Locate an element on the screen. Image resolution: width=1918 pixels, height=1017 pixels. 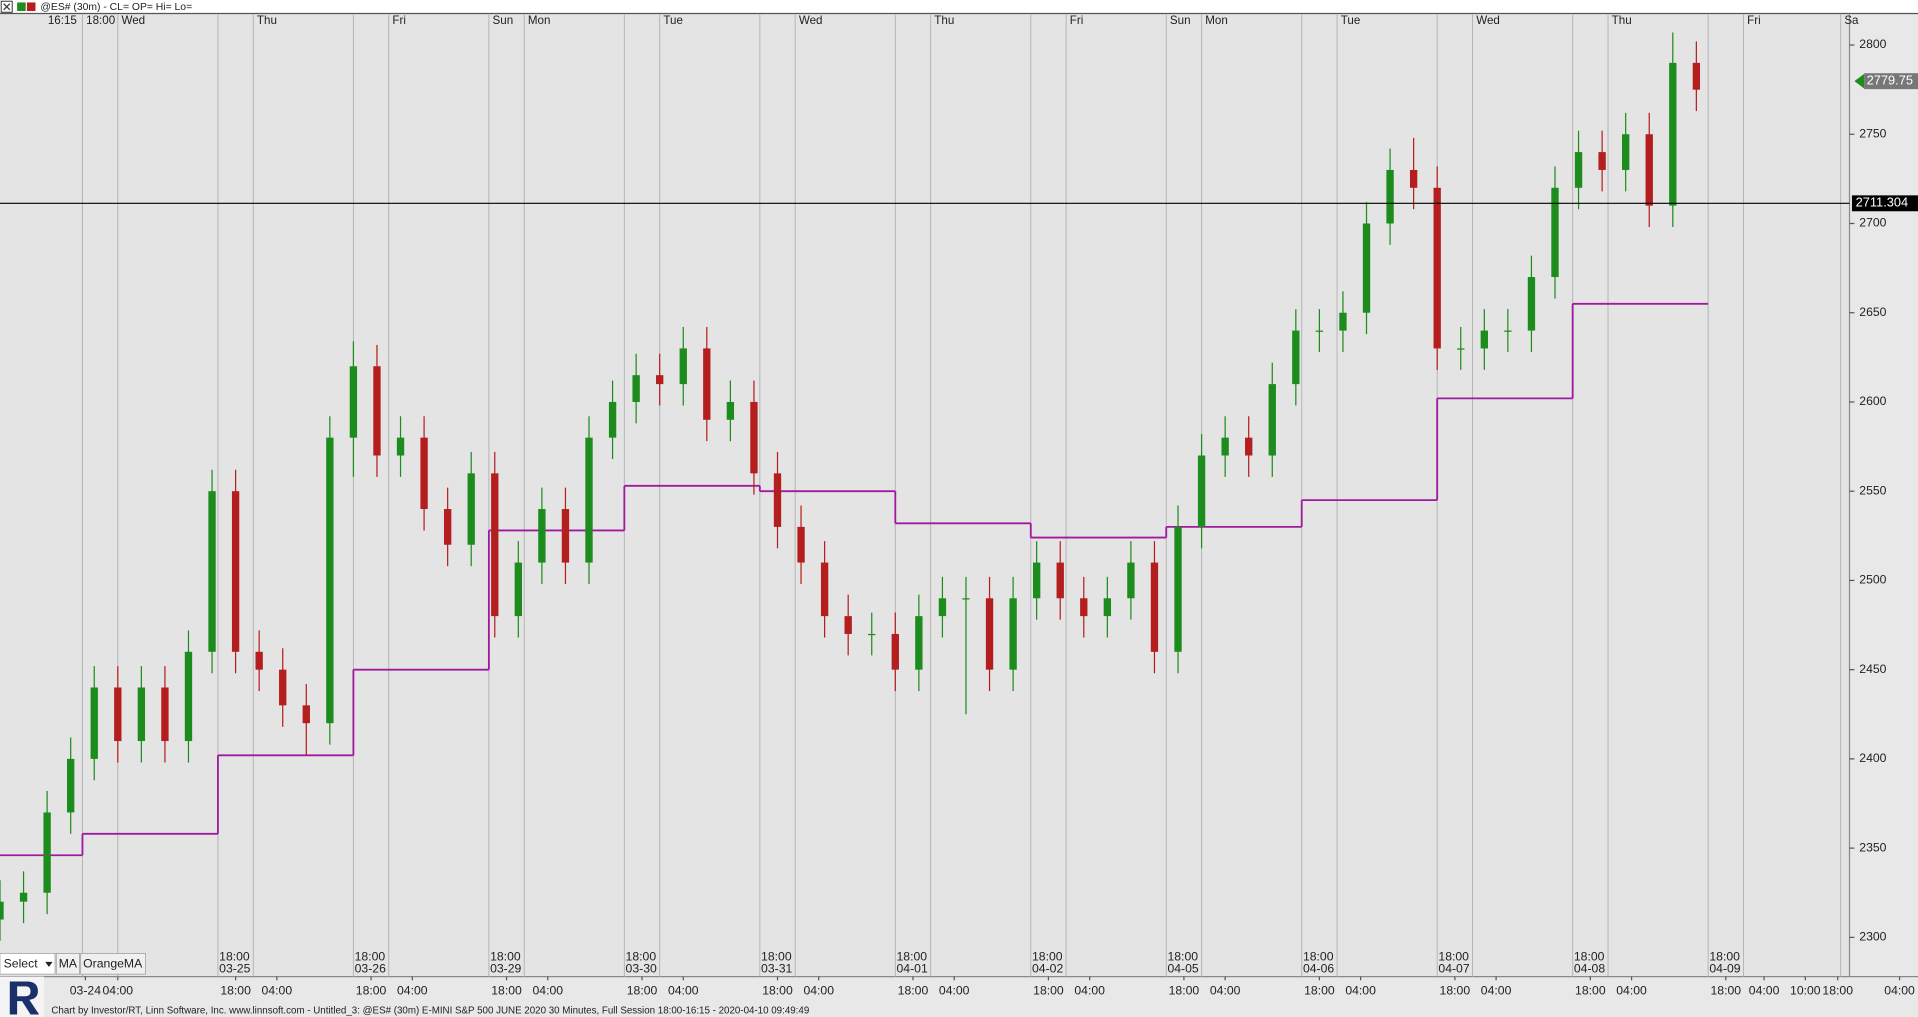
top-tick-label: Tue is located at coordinates (673, 20).